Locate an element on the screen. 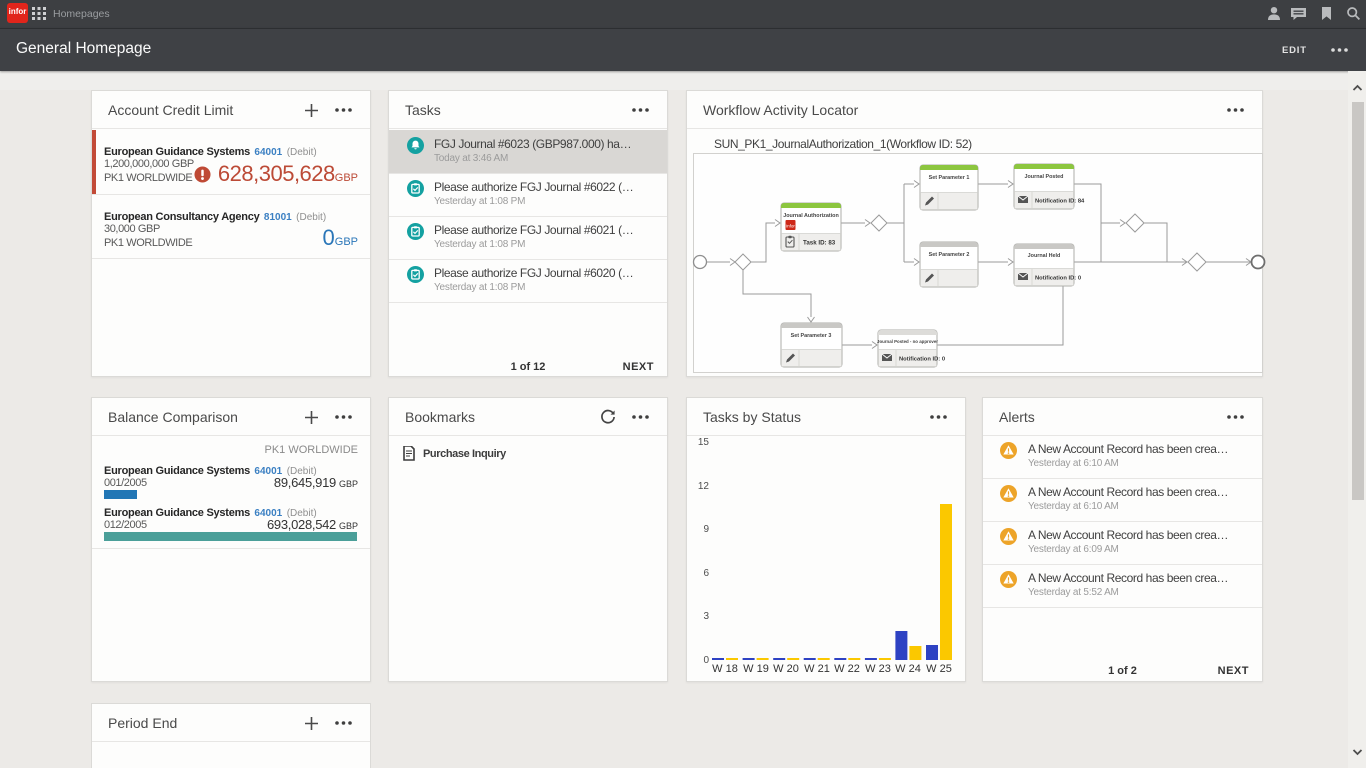 This screenshot has height=768, width=1366. svg-text: Journal Held is located at coordinates (1044, 256).